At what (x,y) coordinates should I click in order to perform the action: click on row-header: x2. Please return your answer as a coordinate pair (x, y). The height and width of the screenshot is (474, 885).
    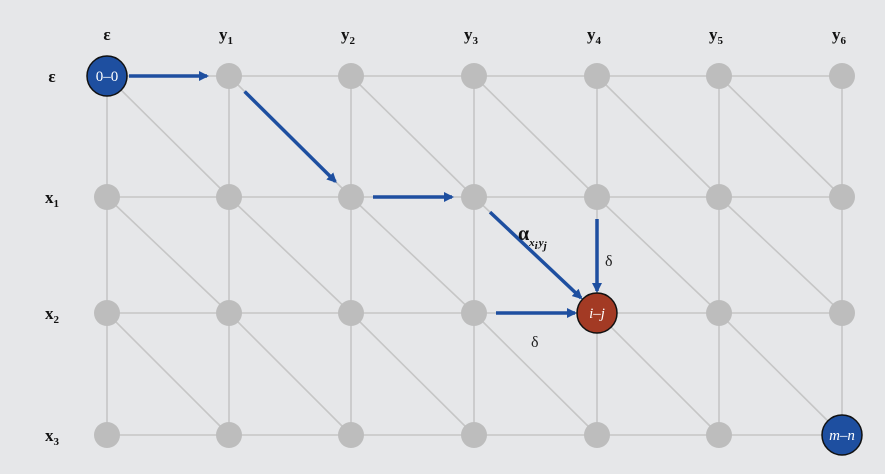
    Looking at the image, I should click on (52, 315).